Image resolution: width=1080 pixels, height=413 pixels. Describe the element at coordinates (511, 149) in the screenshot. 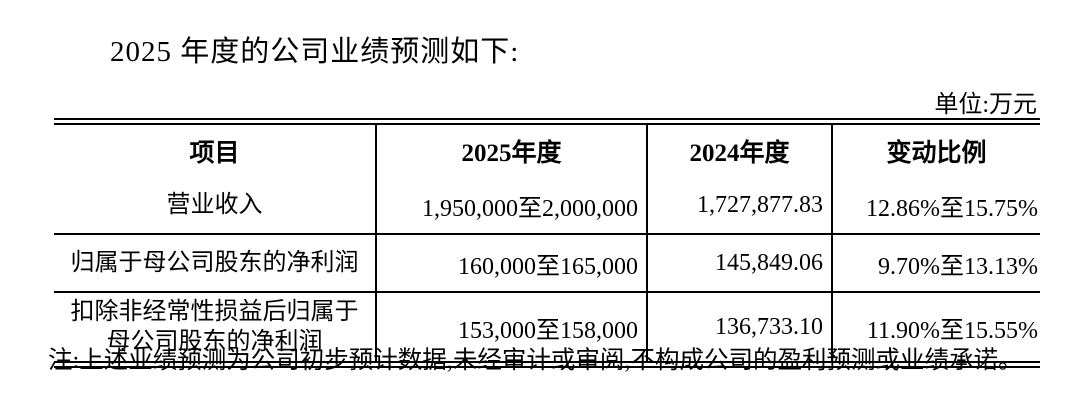

I see `column-header-2025: 2025年度` at that location.